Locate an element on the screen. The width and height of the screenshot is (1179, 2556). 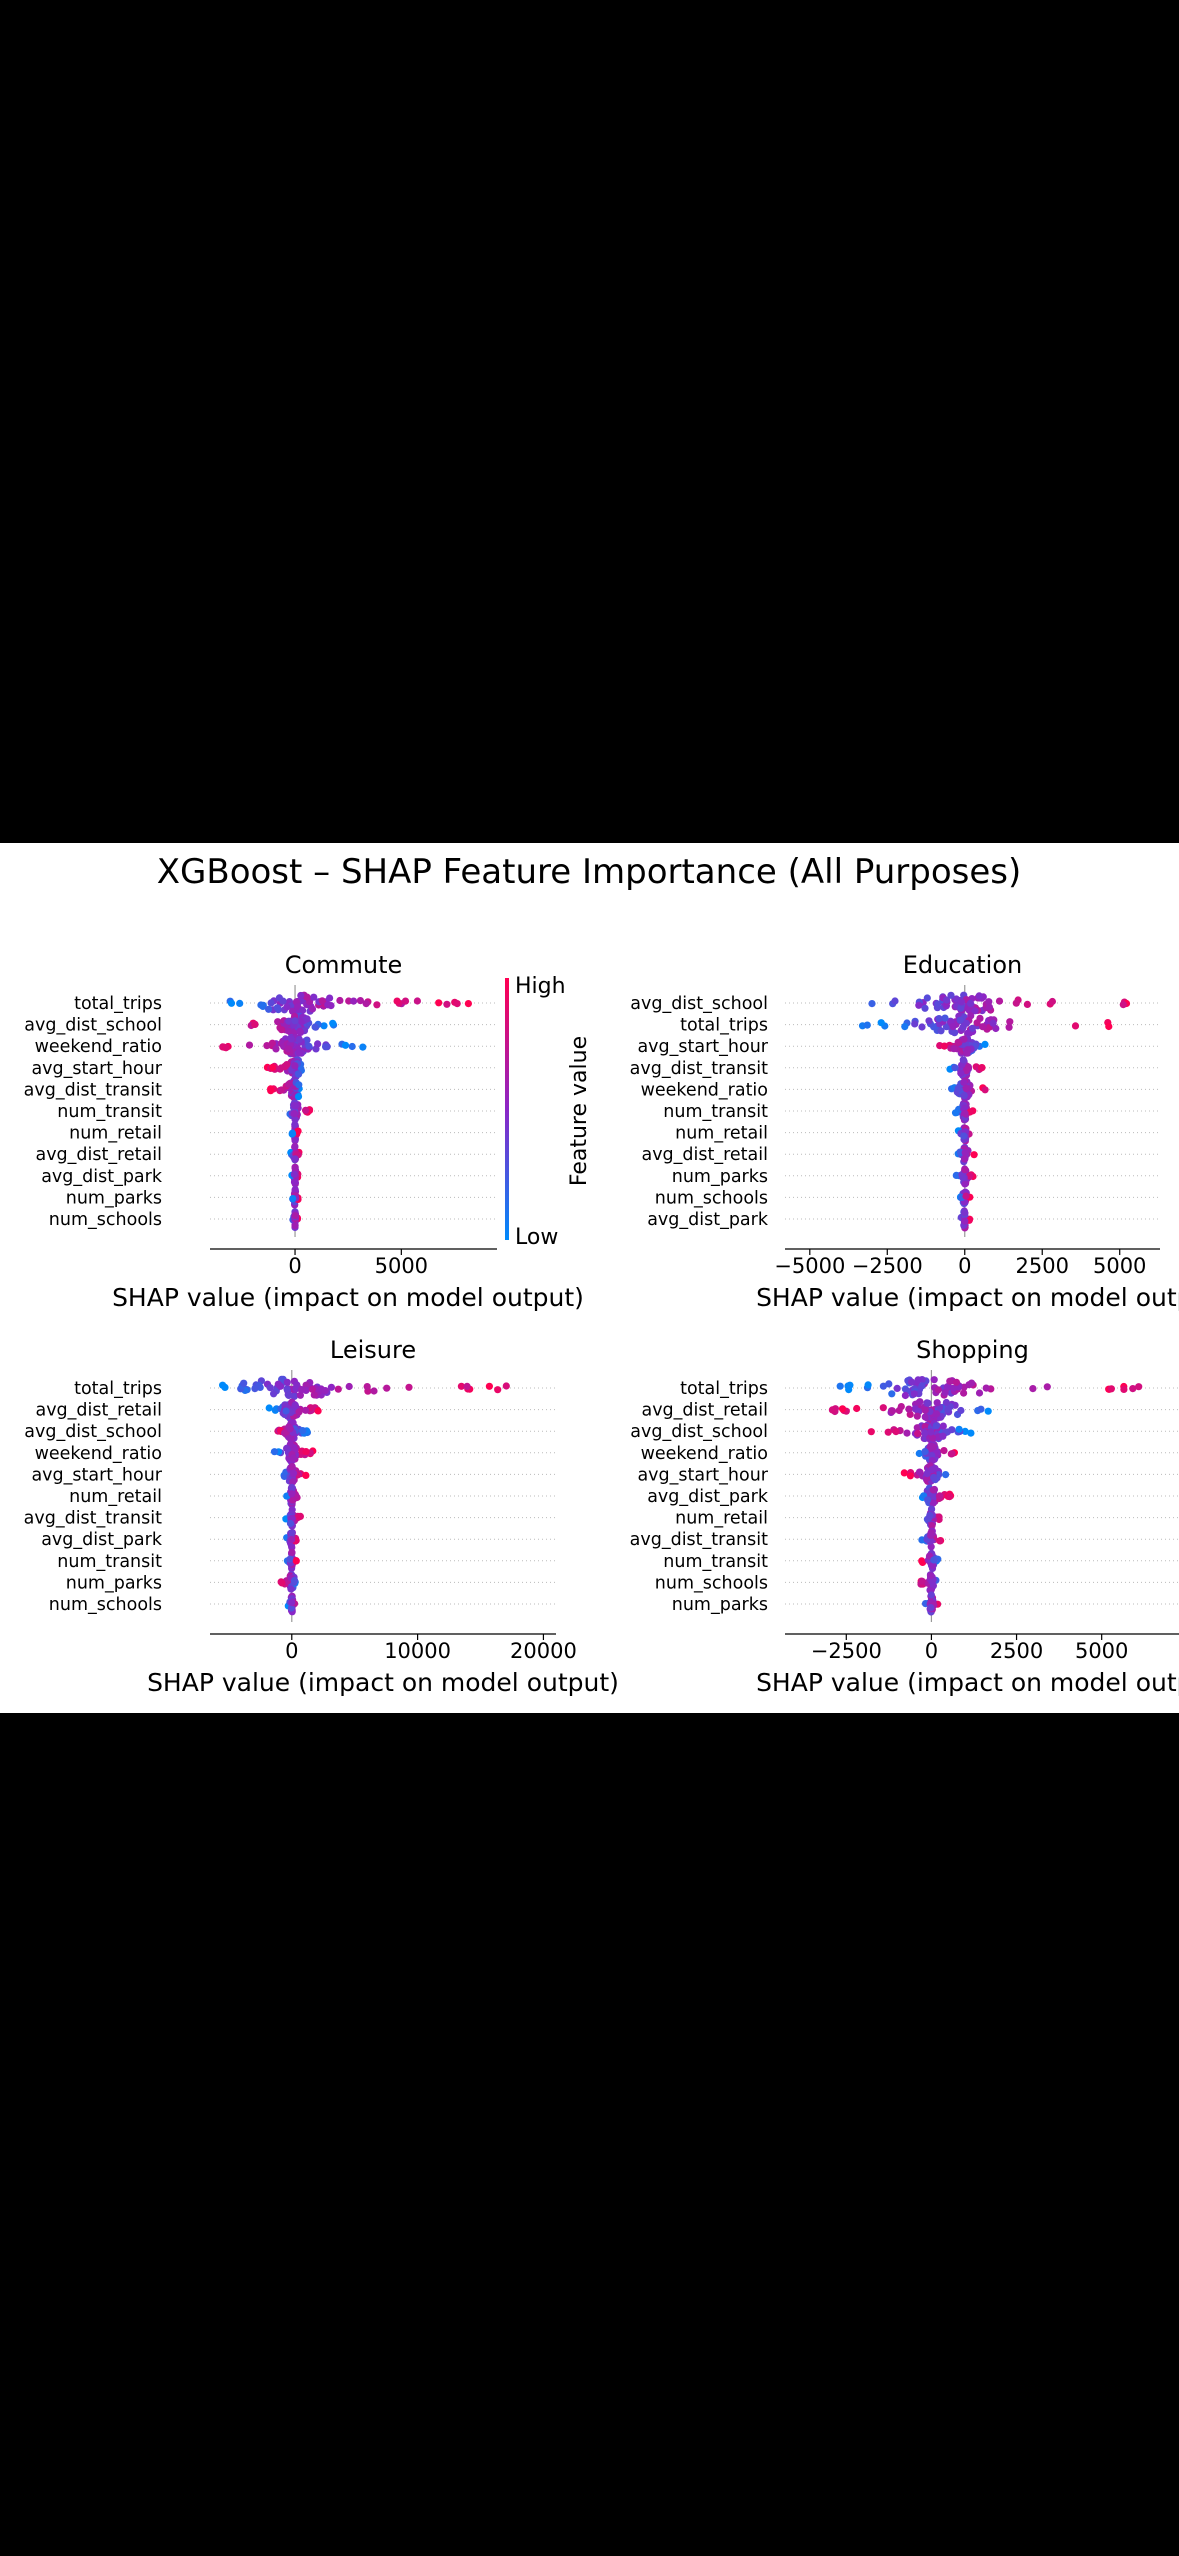
feature-label-num-schools: num_schools is located at coordinates (711, 1198).